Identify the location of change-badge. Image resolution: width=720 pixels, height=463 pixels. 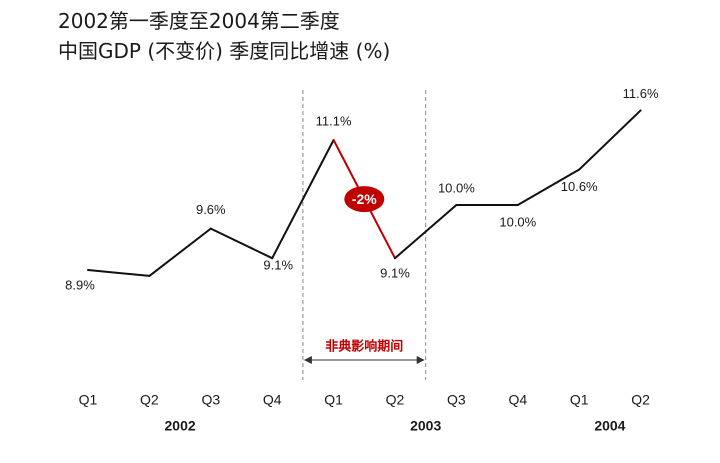
(364, 199).